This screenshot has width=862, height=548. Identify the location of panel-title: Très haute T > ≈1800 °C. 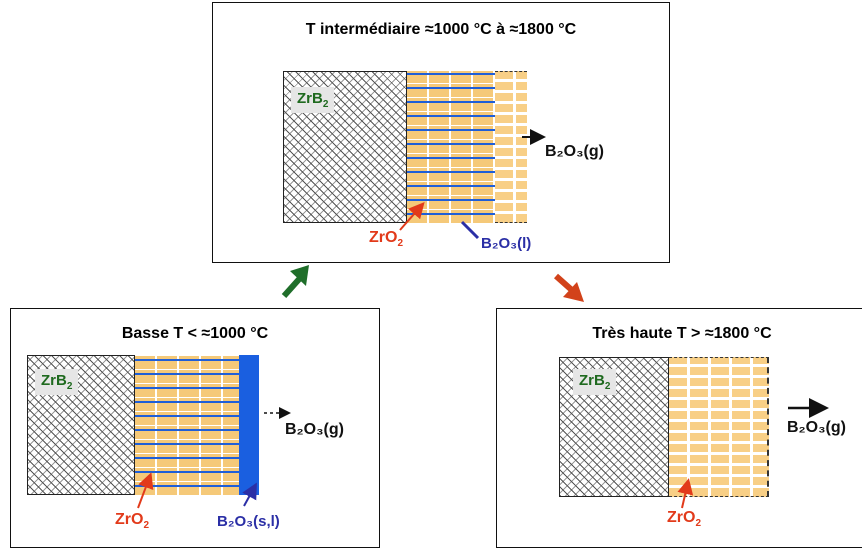
(682, 333).